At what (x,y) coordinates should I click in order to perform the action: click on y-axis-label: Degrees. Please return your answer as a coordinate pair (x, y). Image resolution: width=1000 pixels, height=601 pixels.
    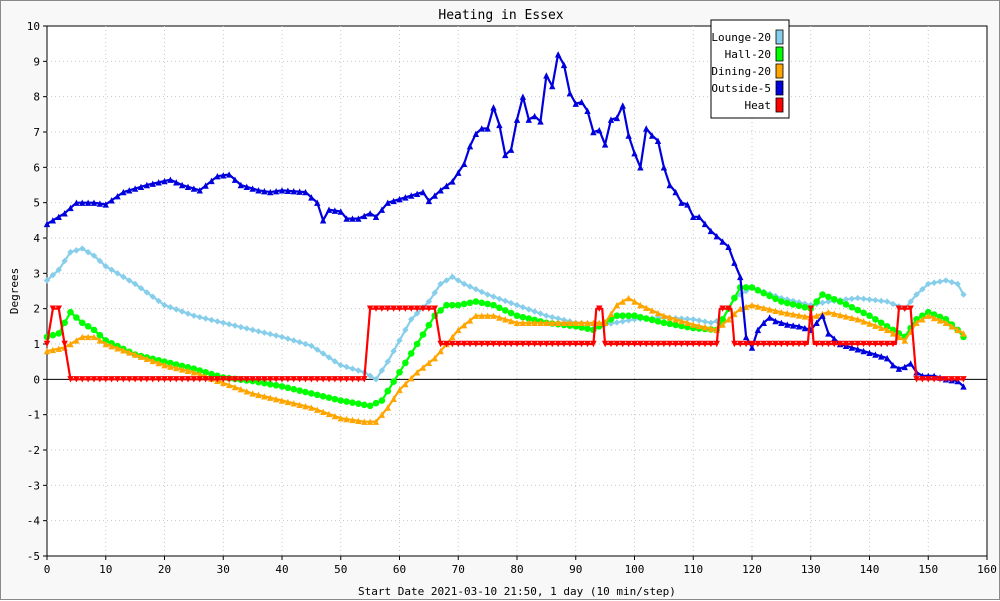
    Looking at the image, I should click on (14, 291).